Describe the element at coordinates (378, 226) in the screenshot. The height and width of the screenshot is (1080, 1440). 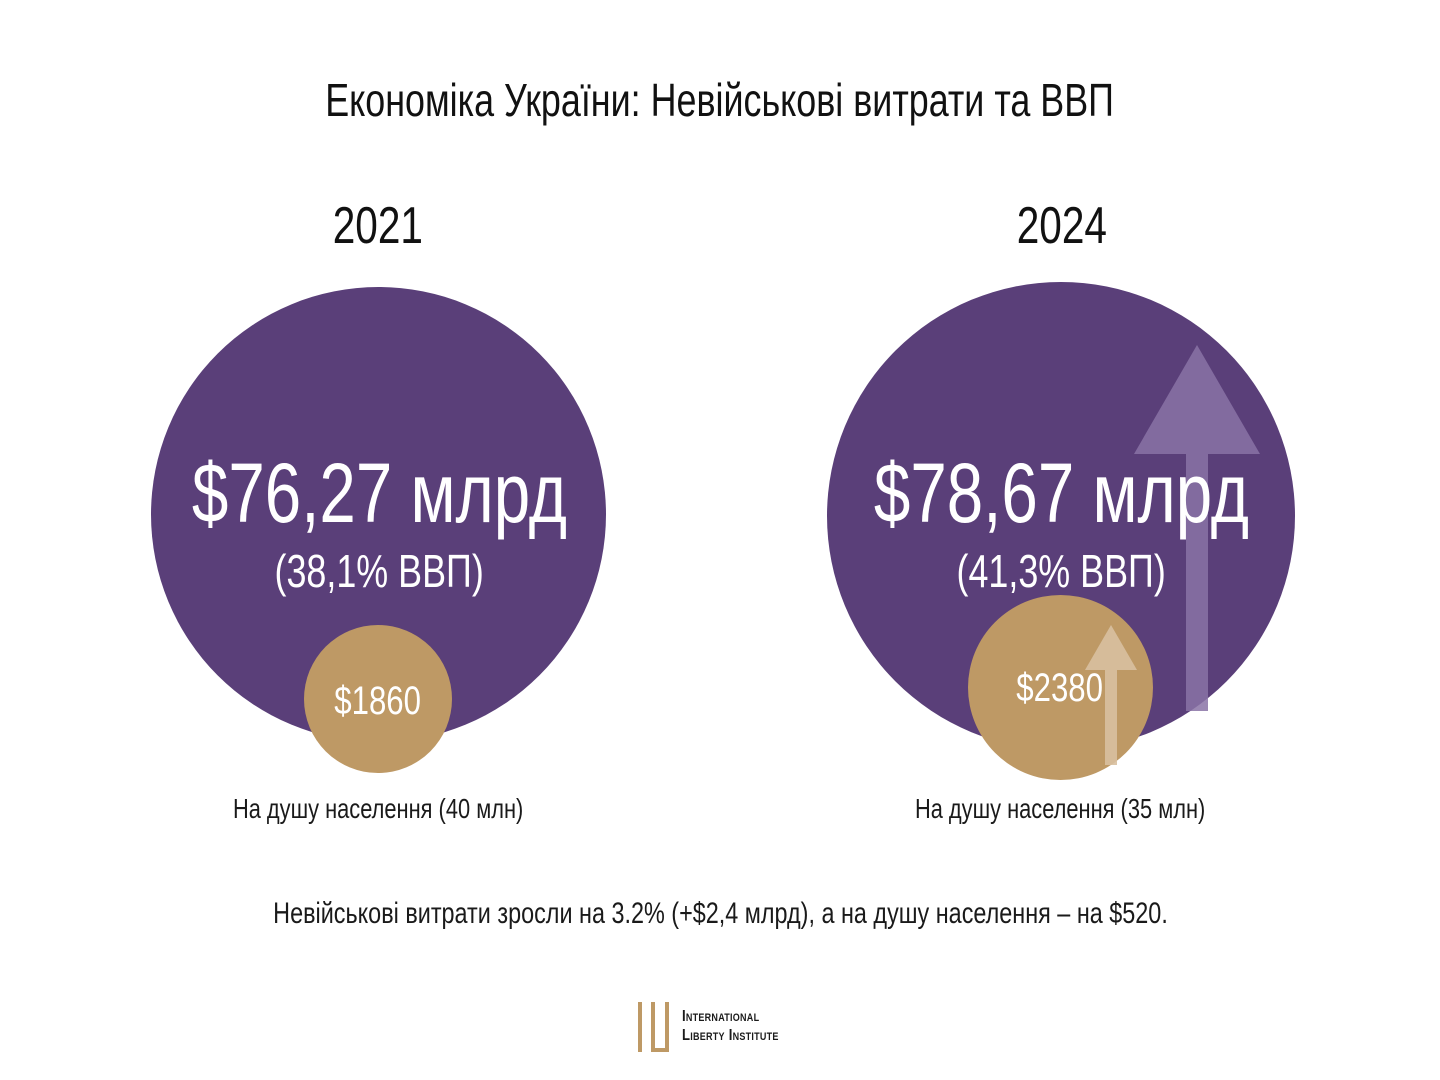
I see `year-label-2021: 2021` at that location.